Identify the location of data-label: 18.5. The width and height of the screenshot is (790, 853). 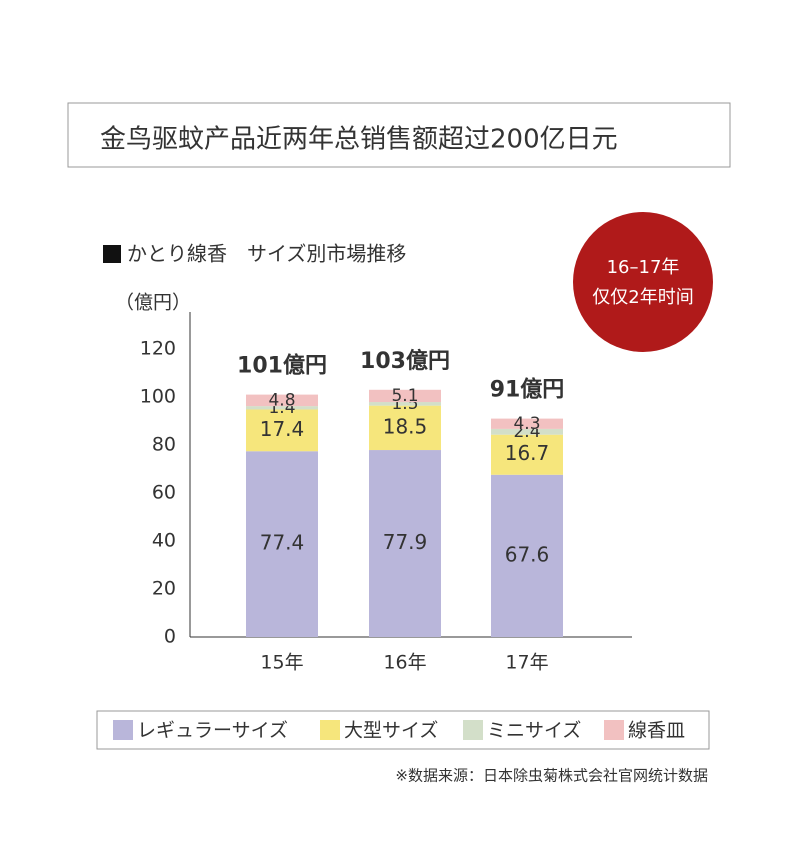
(405, 426).